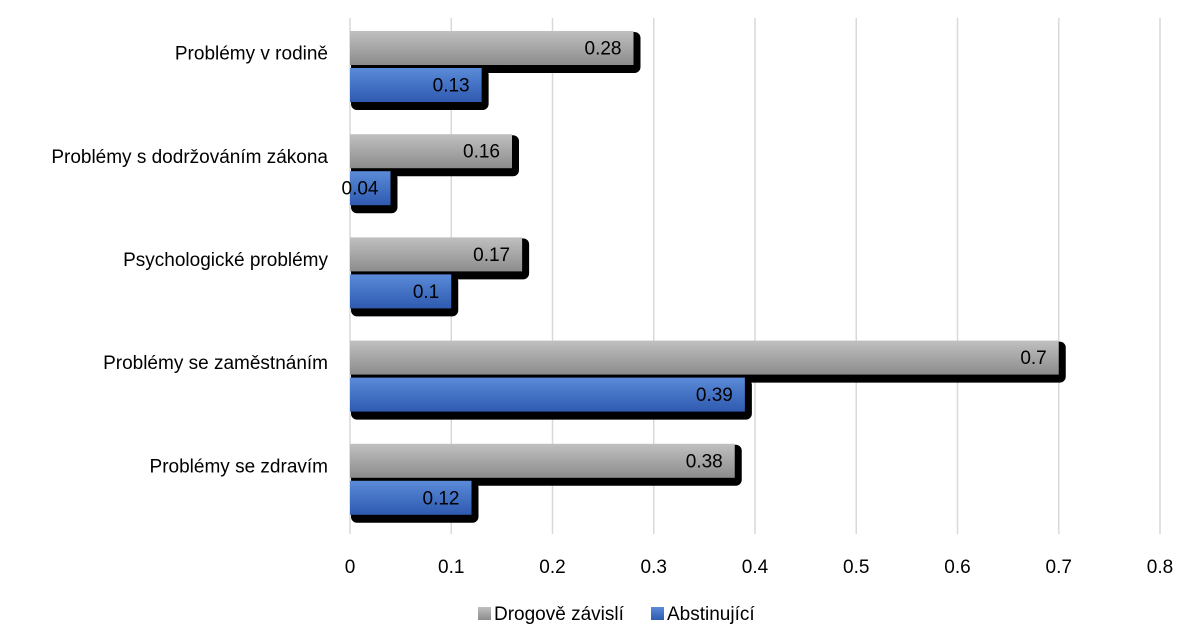  I want to click on x-tick-label: 0.7, so click(1059, 567).